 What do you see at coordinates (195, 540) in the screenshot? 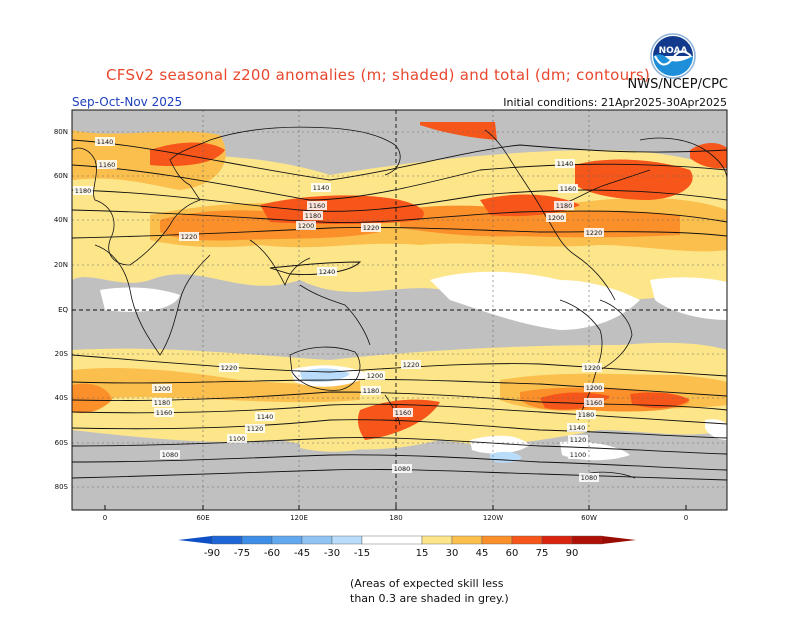
I see `colorbar-low-arrow` at bounding box center [195, 540].